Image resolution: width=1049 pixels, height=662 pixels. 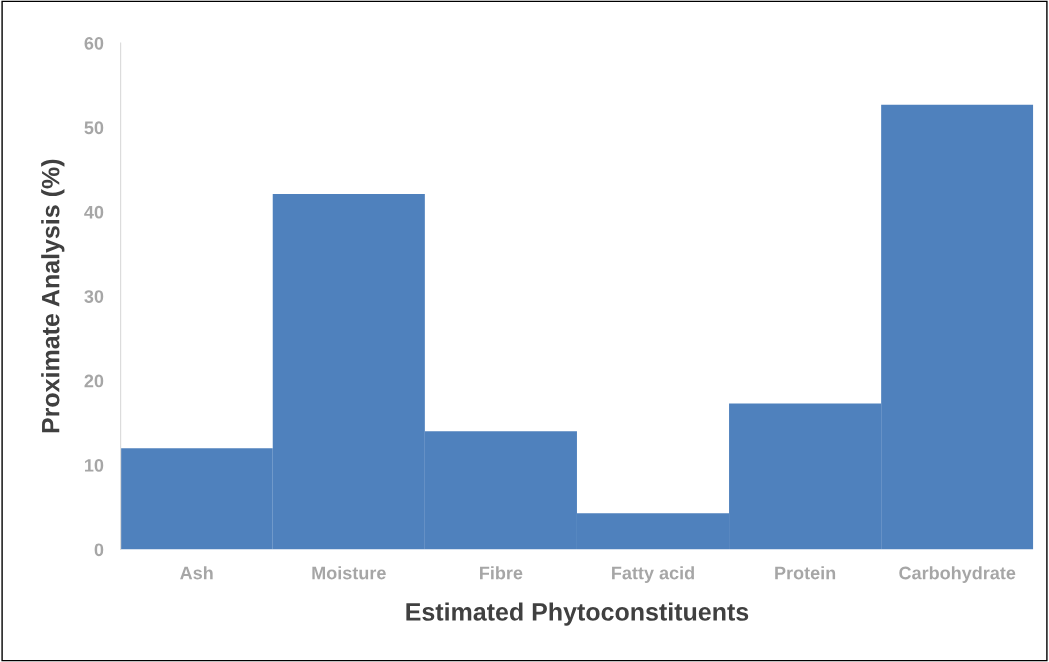 I want to click on y-tick-label: 20, so click(x=94, y=381).